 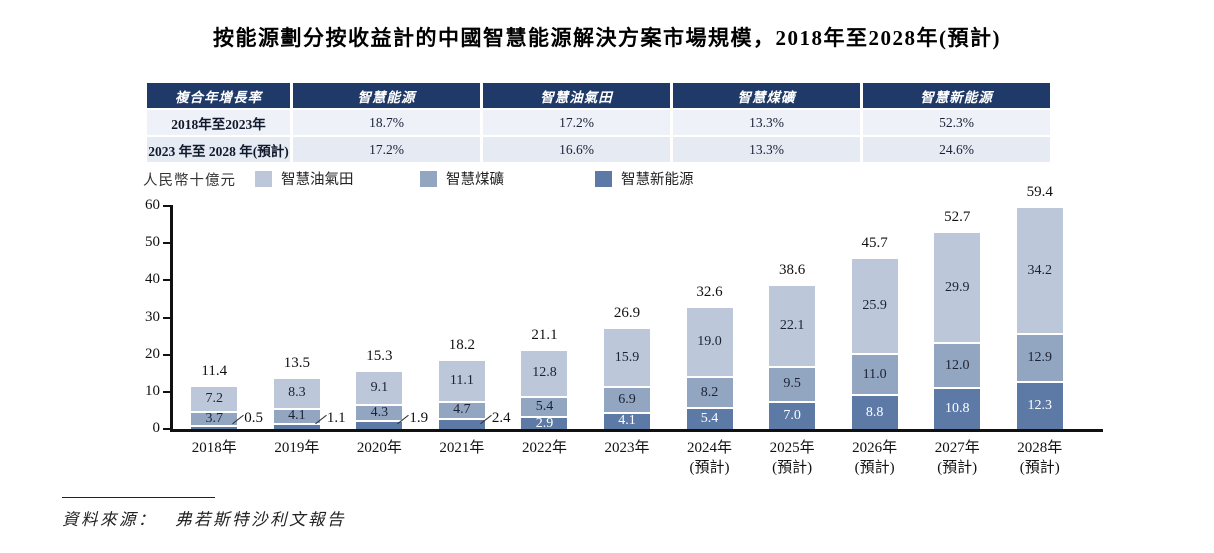 I want to click on table-header-smart-new-energy: 智慧新能源, so click(x=956, y=95).